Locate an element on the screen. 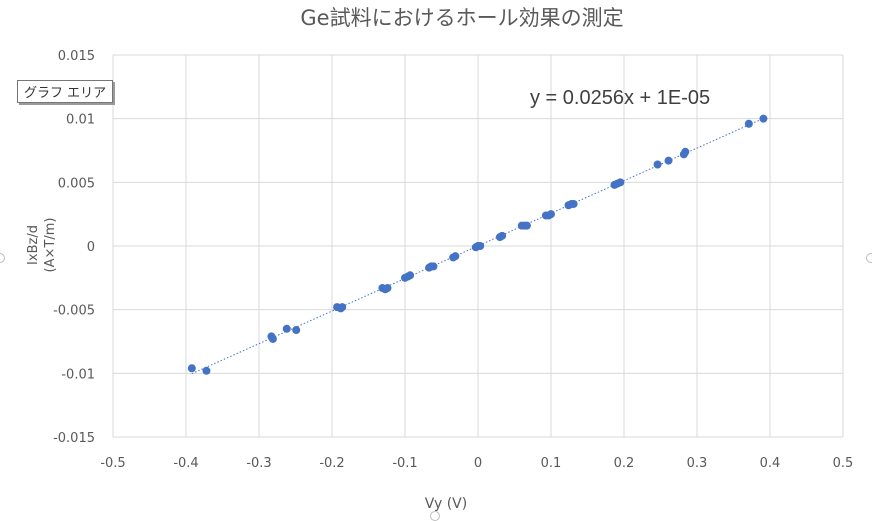  x-tick-label: -0.5 is located at coordinates (112, 463).